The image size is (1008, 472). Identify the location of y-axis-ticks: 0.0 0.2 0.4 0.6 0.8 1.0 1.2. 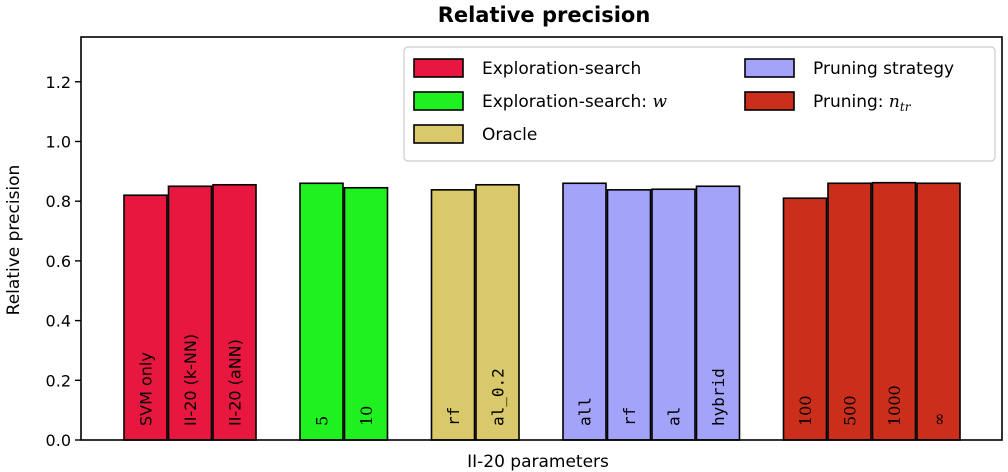
(63, 261).